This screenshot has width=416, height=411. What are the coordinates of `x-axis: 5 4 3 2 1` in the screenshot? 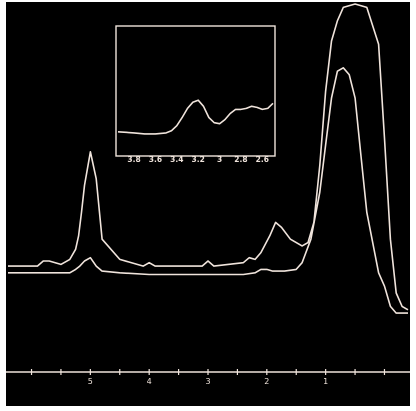 It's located at (208, 377).